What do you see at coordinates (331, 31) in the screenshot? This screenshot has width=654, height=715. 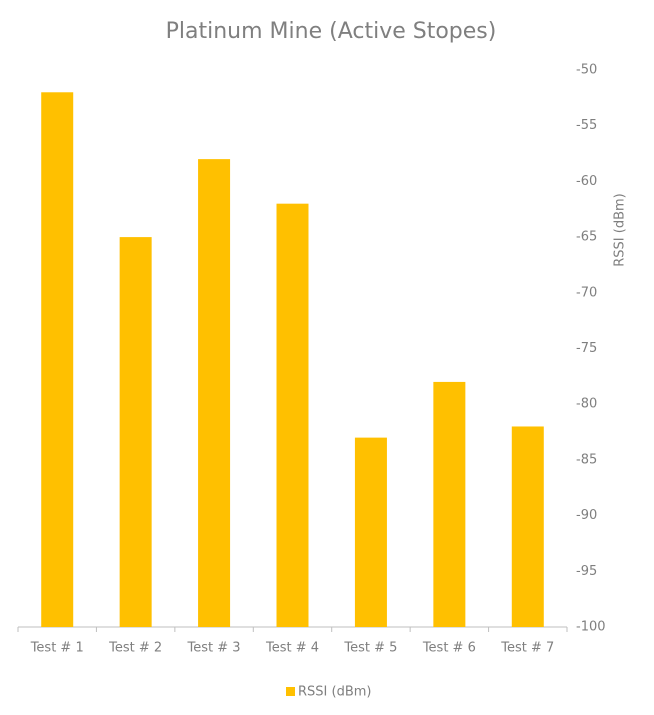 I see `chart-title: Platinum Mine (Active Stopes)` at bounding box center [331, 31].